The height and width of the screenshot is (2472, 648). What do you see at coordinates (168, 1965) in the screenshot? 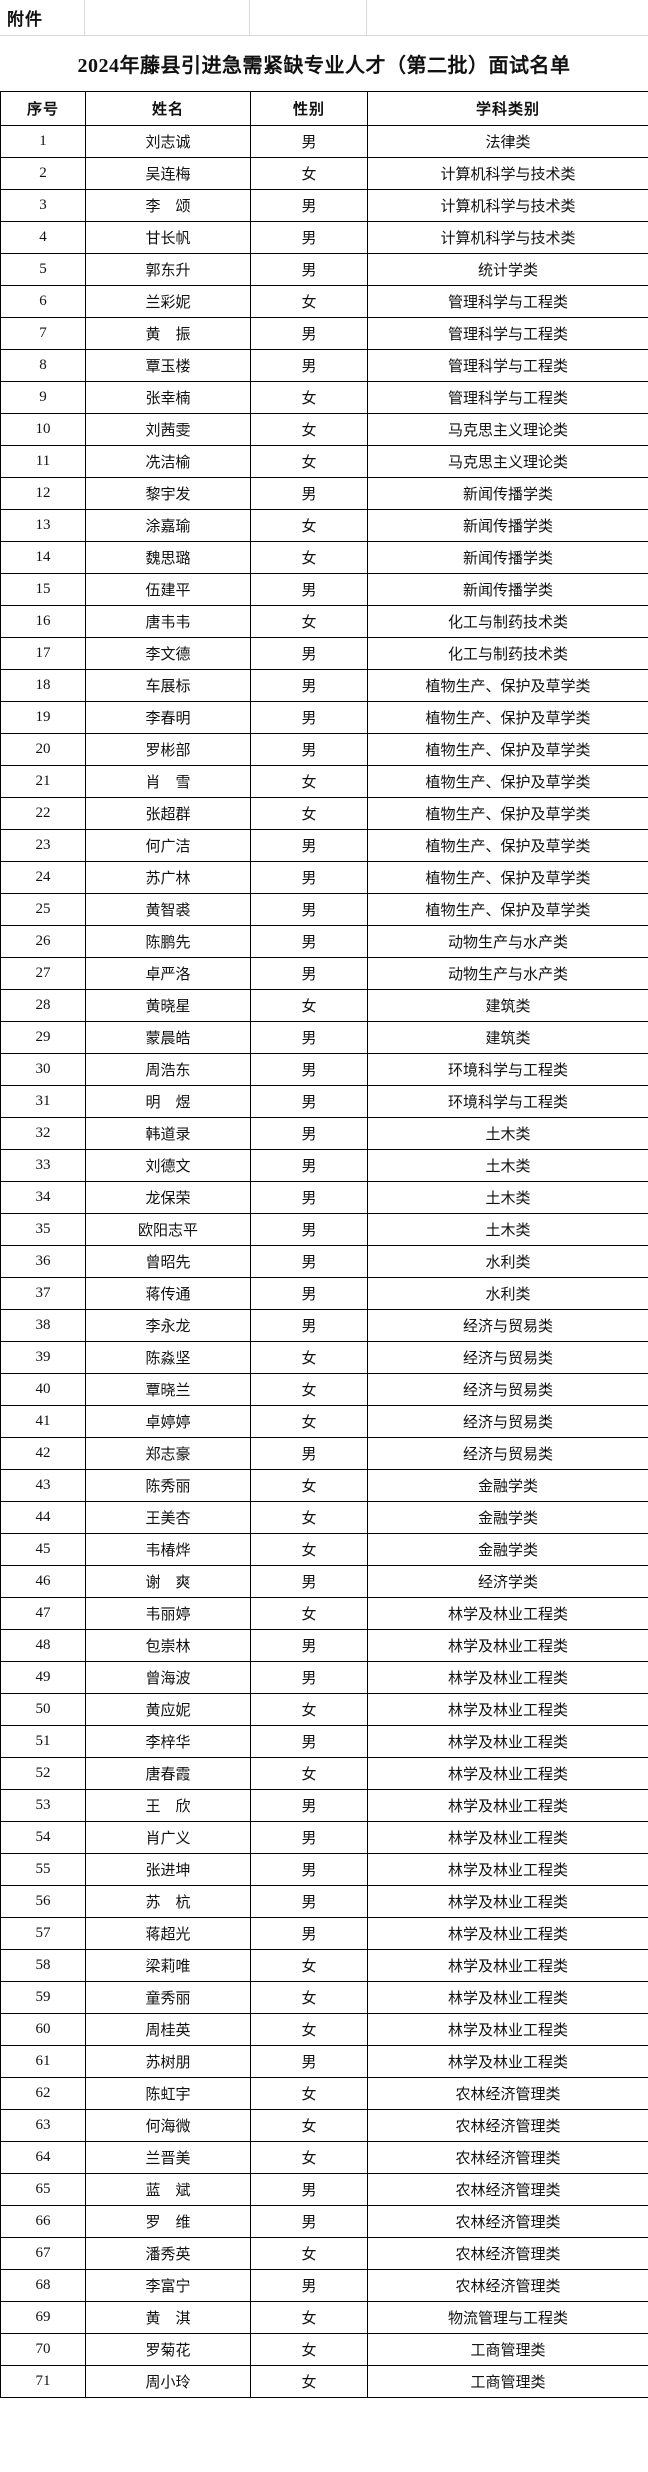
I see `cell-name: 梁莉唯` at bounding box center [168, 1965].